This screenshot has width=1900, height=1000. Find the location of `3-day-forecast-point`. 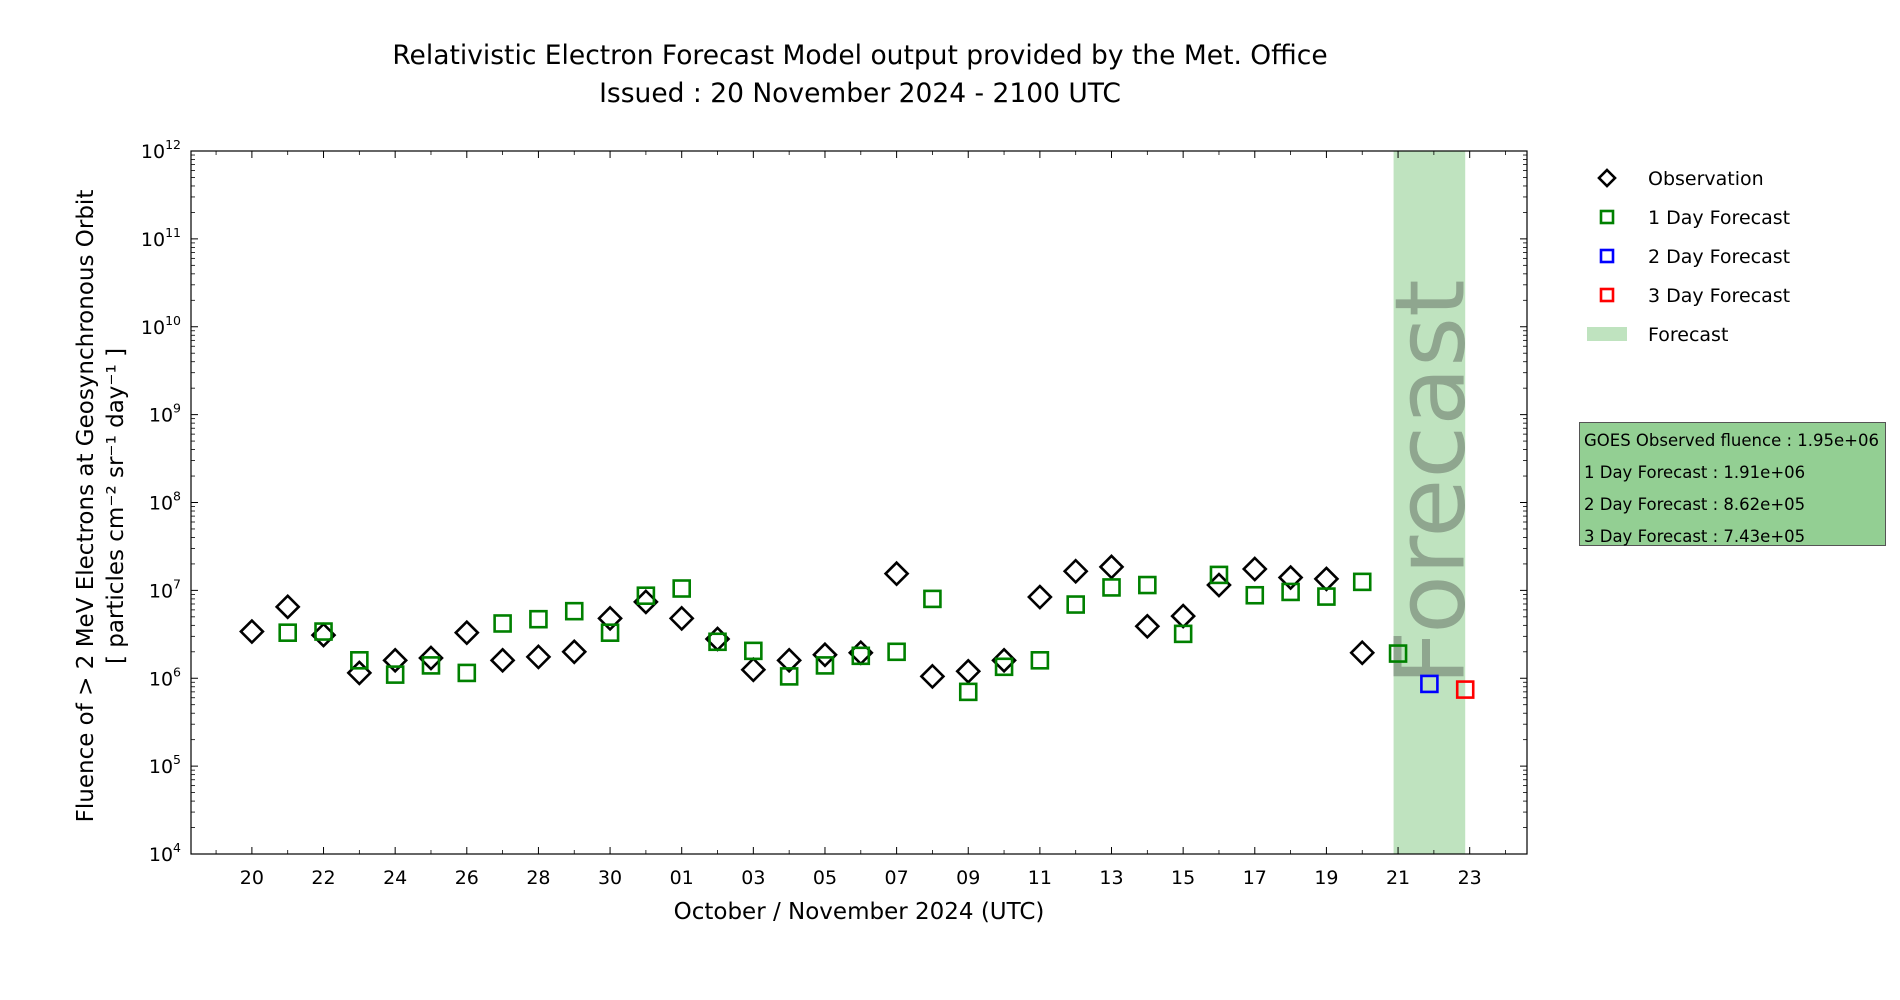

3-day-forecast-point is located at coordinates (1465, 689).